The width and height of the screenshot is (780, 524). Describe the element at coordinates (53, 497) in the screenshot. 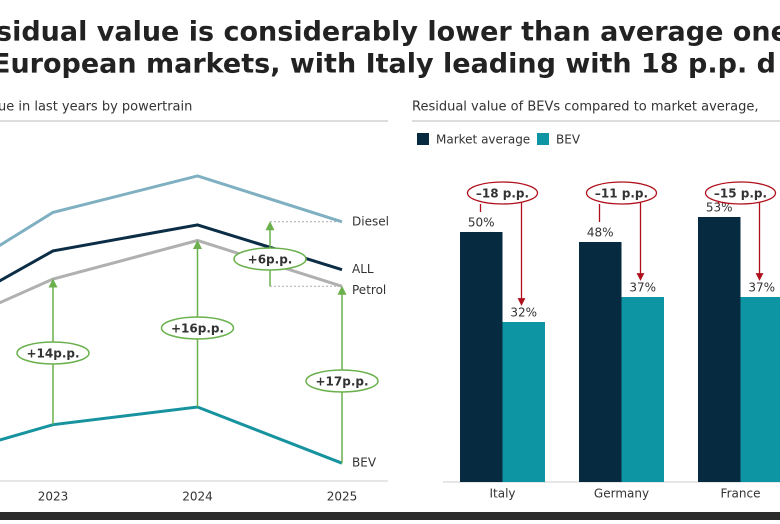

I see `x-tick-label: 2023` at that location.